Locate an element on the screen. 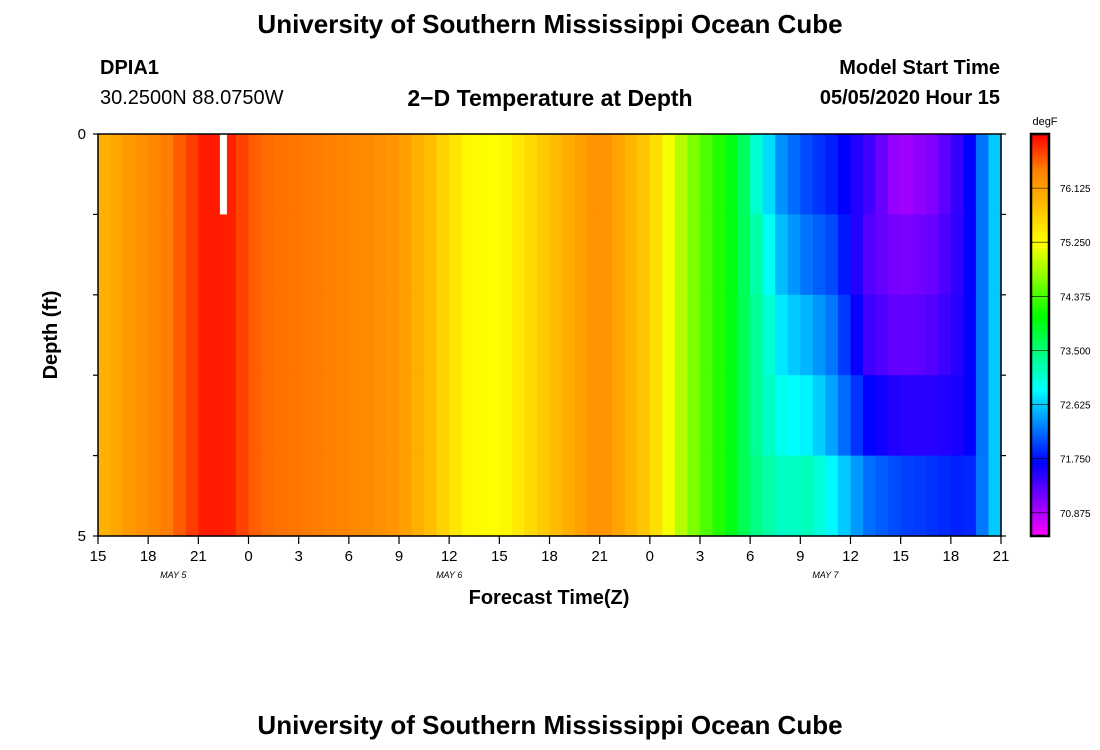 This screenshot has height=750, width=1100. colorbar-label: 71.750 is located at coordinates (1075, 460).